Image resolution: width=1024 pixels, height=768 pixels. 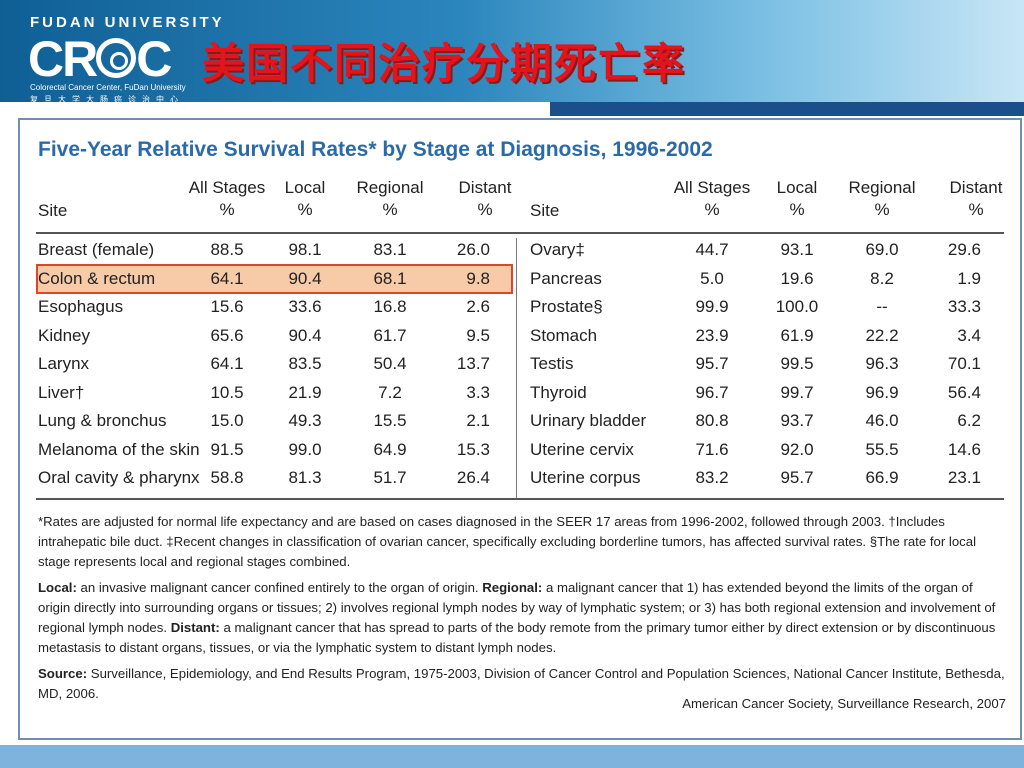 What do you see at coordinates (390, 420) in the screenshot?
I see `rate-value: 15.5` at bounding box center [390, 420].